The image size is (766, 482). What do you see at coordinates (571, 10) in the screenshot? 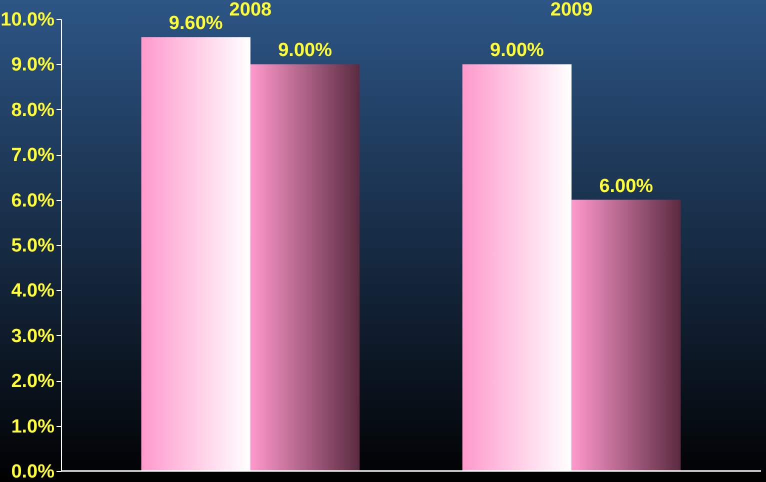
I see `x-tick-label: 2009` at bounding box center [571, 10].